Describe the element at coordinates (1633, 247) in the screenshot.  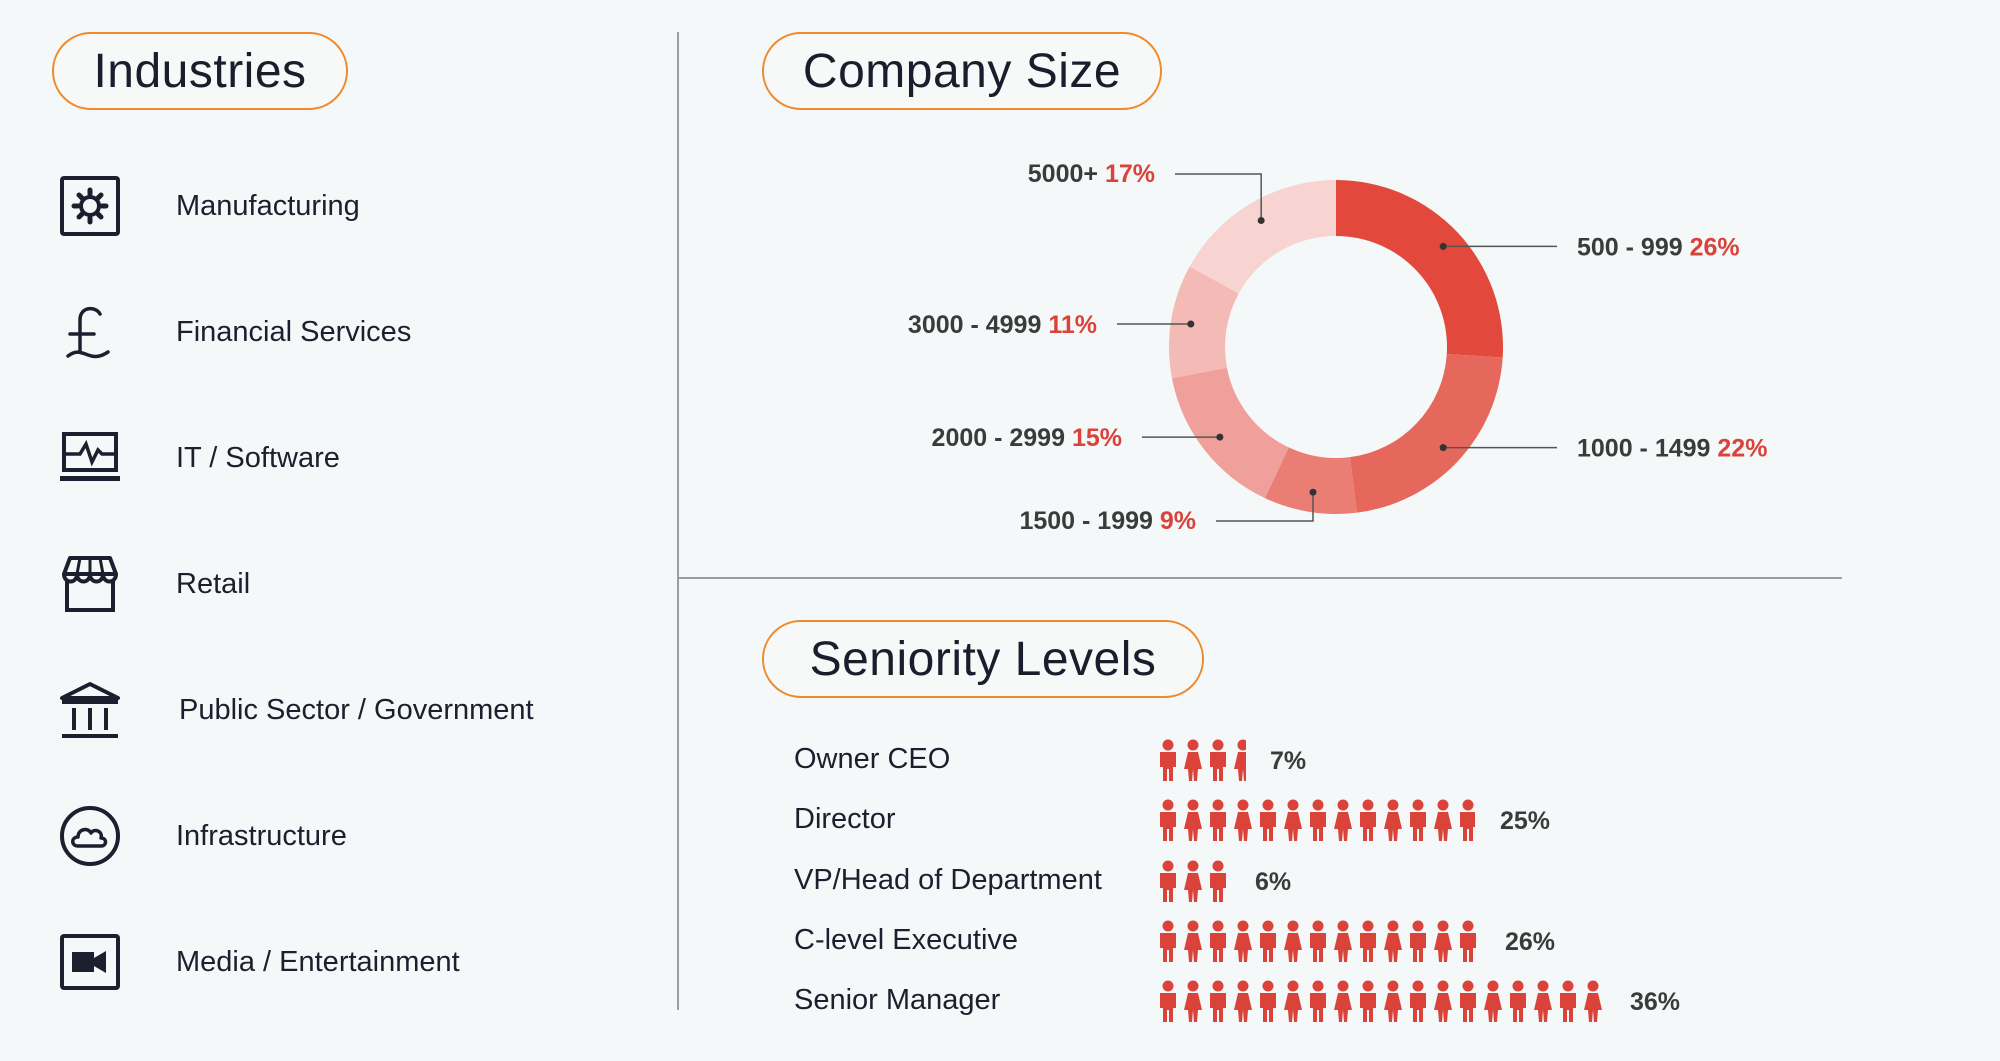
I see `donut-label-category: 500 - 999` at that location.